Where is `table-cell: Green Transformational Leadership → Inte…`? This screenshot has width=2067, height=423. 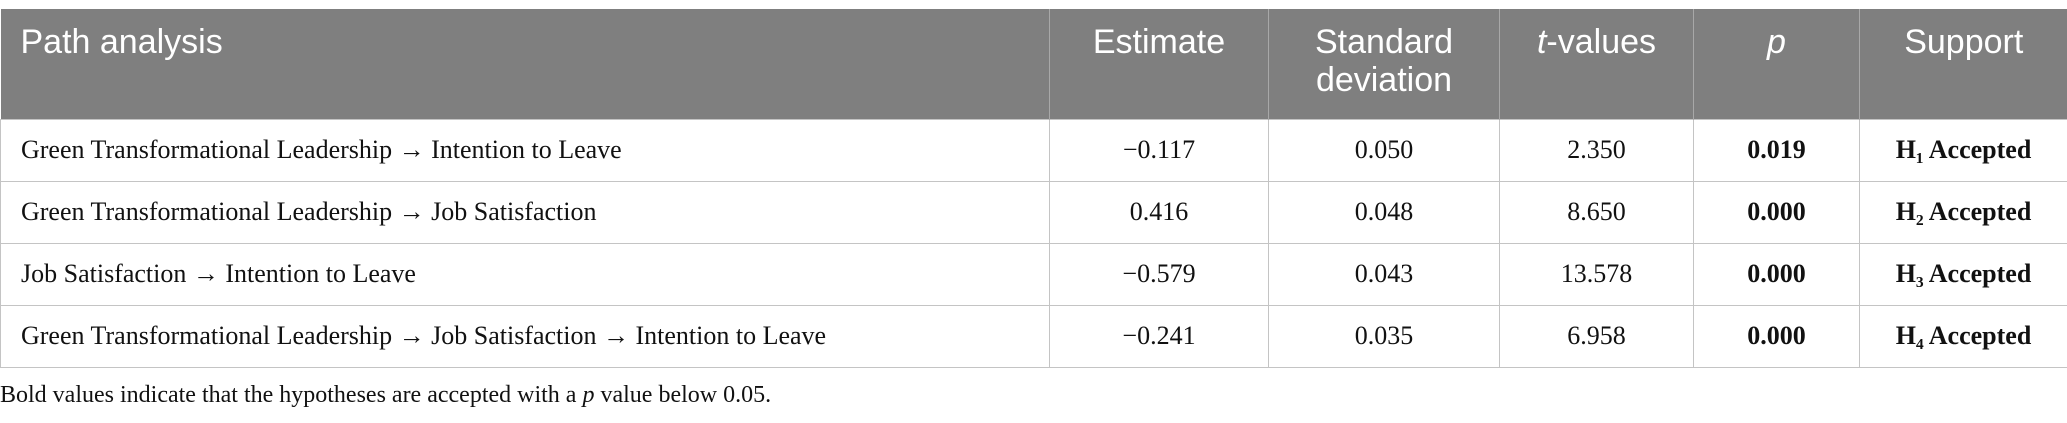 table-cell: Green Transformational Leadership → Inte… is located at coordinates (525, 150).